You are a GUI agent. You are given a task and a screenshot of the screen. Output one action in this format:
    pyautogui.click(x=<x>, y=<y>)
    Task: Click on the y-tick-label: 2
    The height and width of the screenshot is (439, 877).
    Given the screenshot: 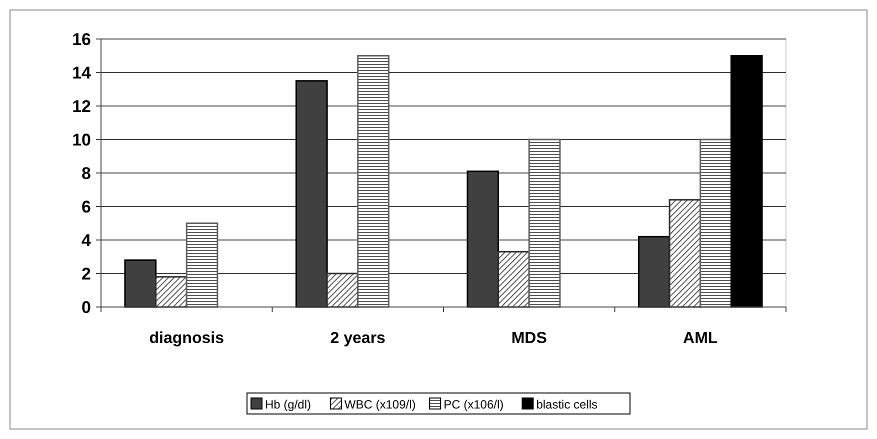 What is the action you would take?
    pyautogui.click(x=86, y=274)
    